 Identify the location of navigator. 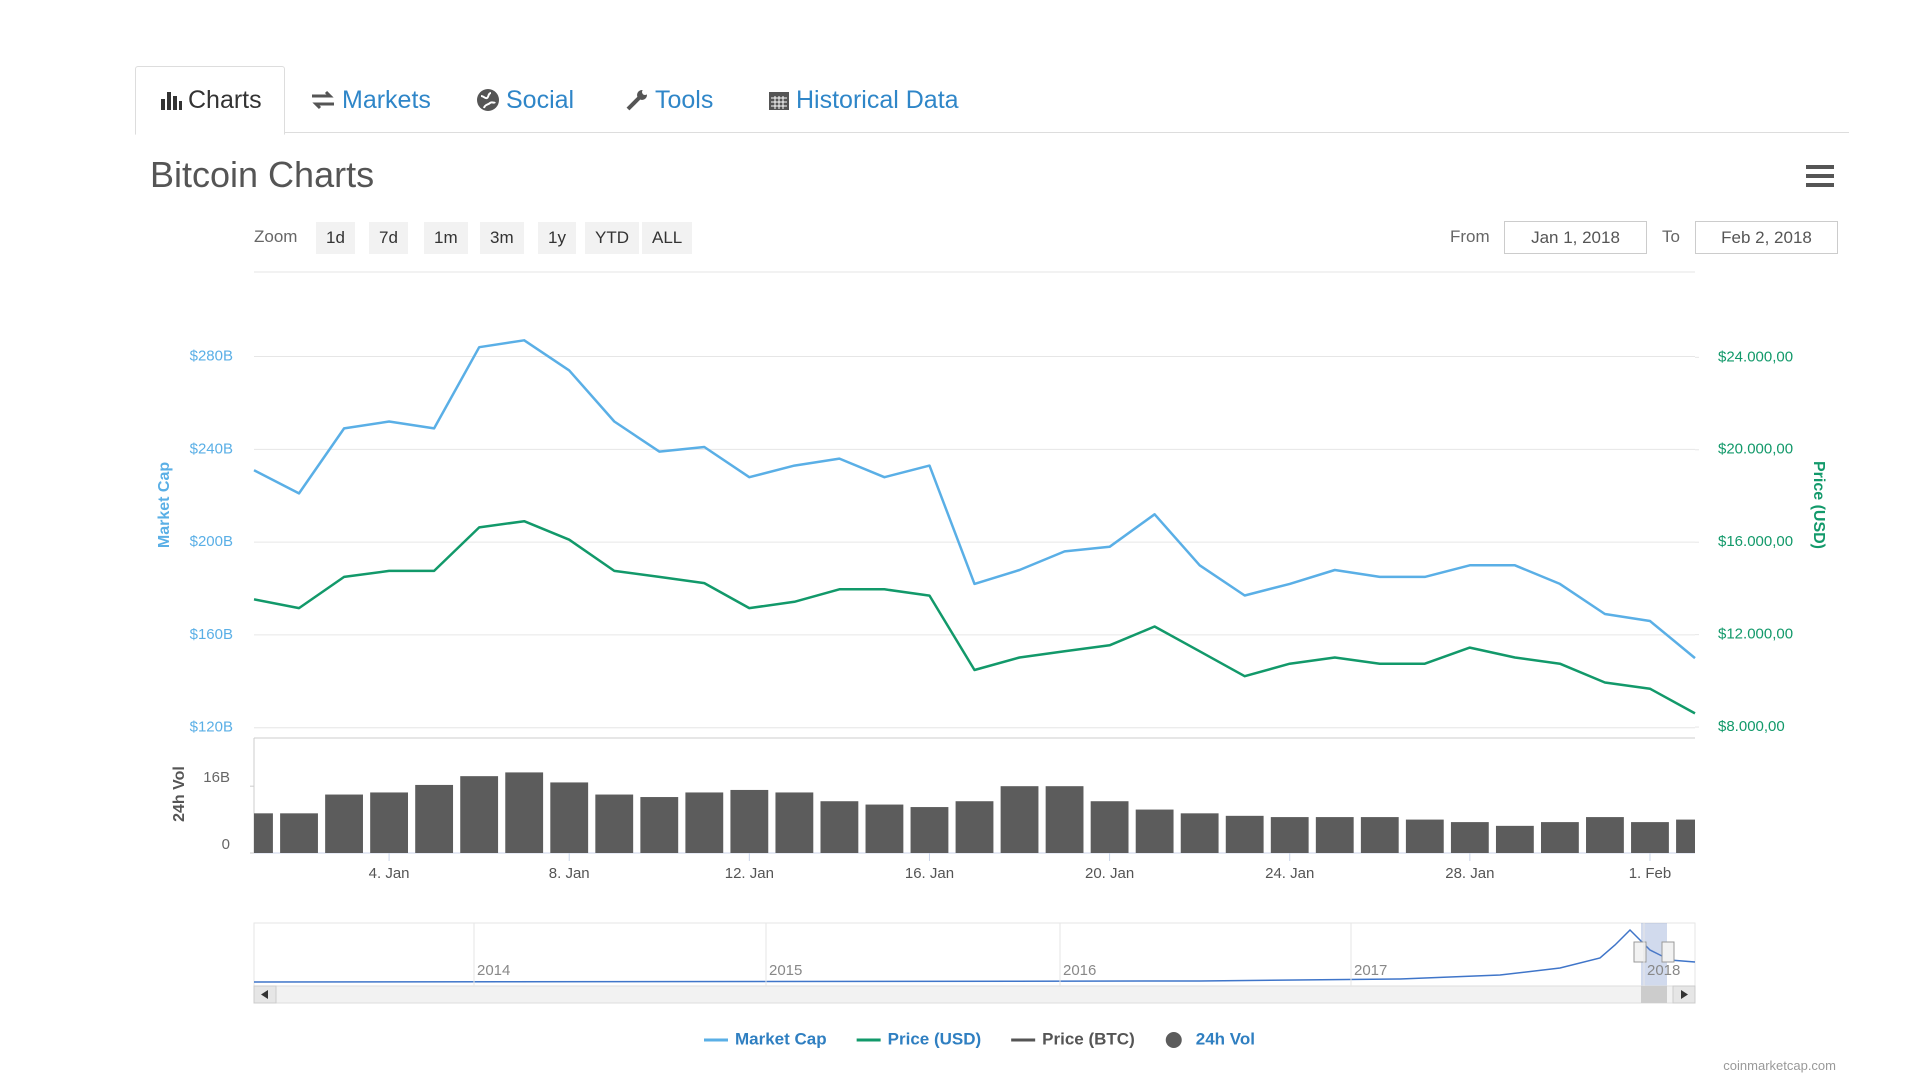
(974, 955).